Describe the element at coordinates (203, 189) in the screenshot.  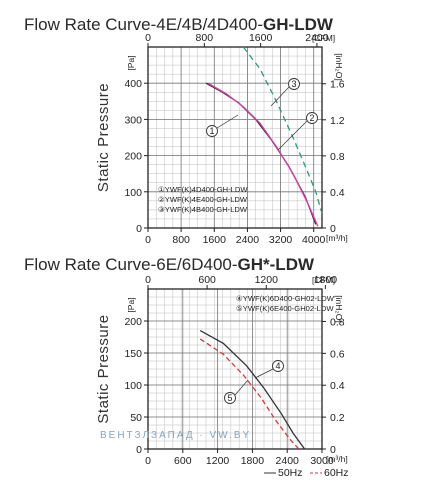
I see `legend-entry: ①YWF(K)4D400-GH-LDW` at that location.